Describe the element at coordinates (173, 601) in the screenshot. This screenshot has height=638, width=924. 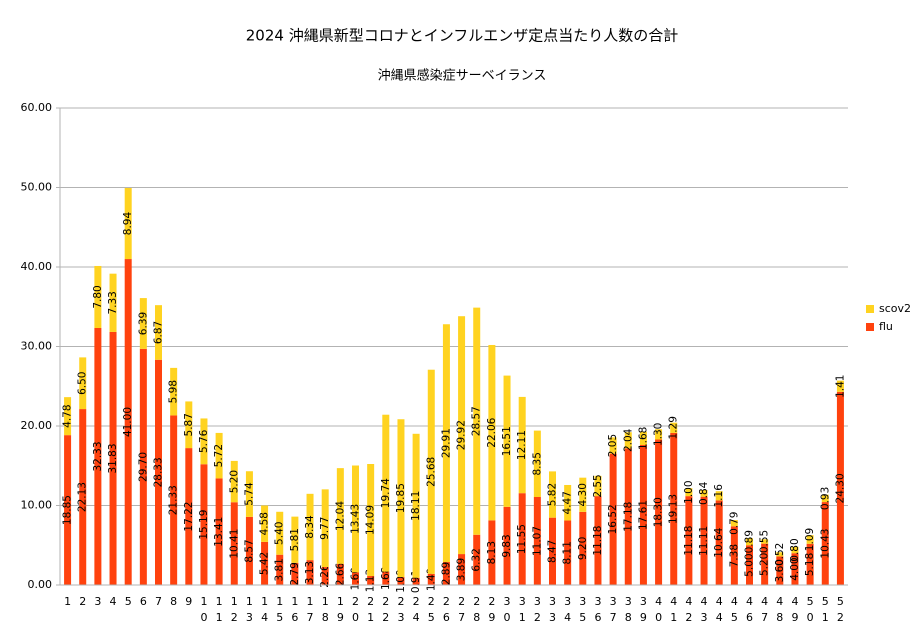
I see `x-tick-label: 8` at that location.